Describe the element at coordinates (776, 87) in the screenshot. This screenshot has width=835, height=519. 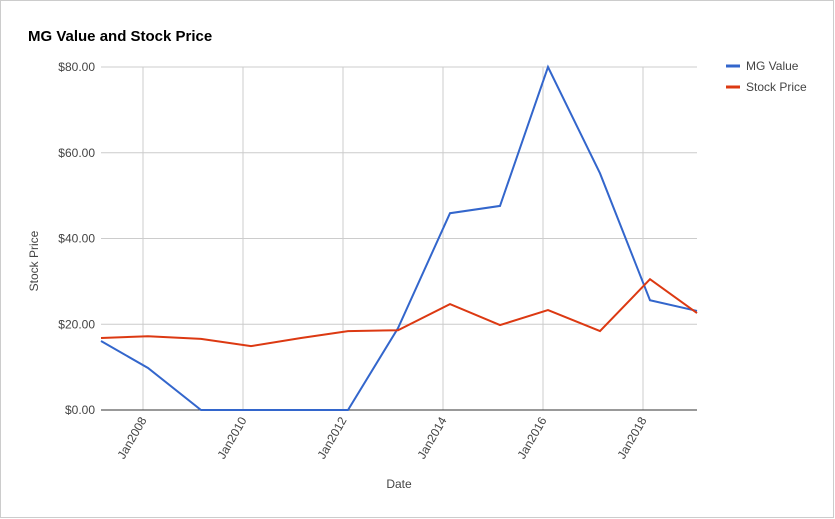
I see `legend-label: Stock Price` at that location.